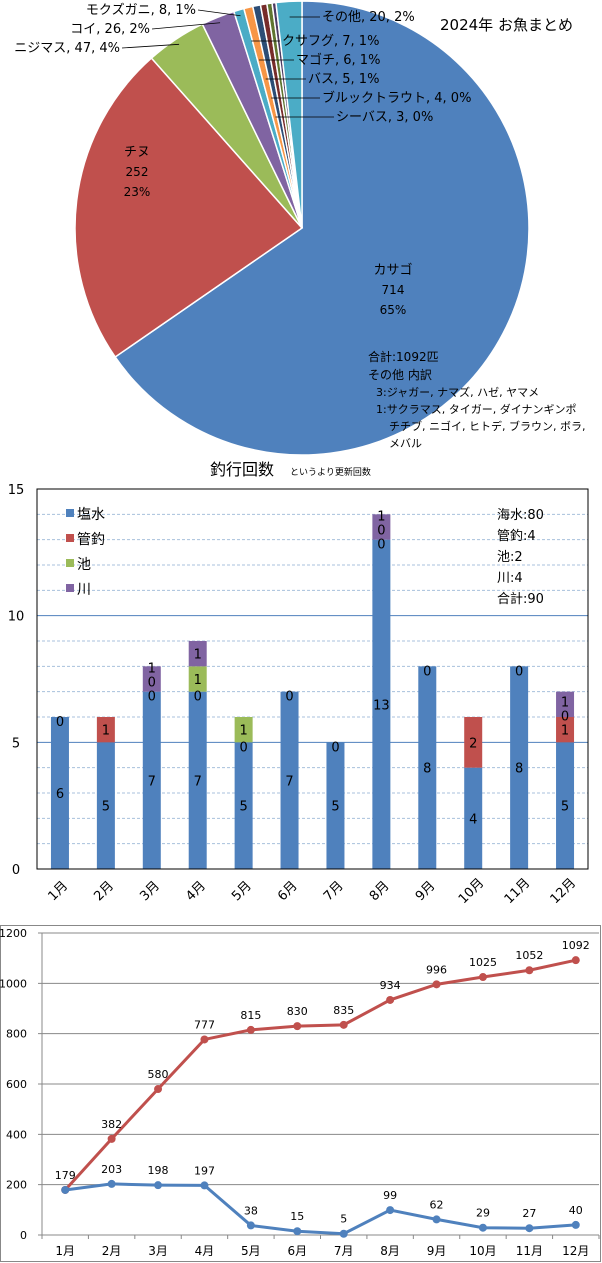  What do you see at coordinates (338, 60) in the screenshot?
I see `slice-label: マゴチ, 6, 1%` at bounding box center [338, 60].